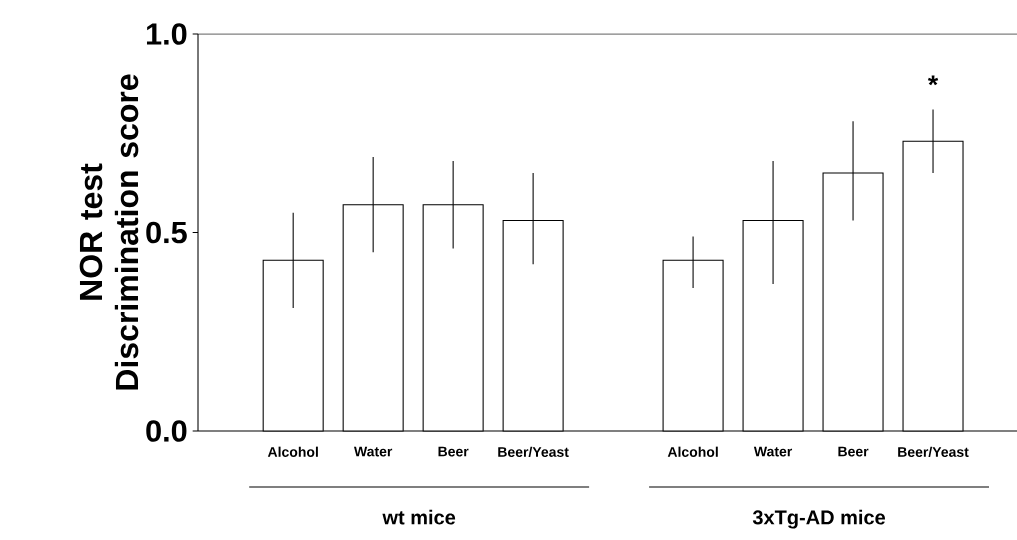 The image size is (1017, 540). What do you see at coordinates (109, 232) in the screenshot?
I see `y-axis-title: NOR test Discrimination score` at bounding box center [109, 232].